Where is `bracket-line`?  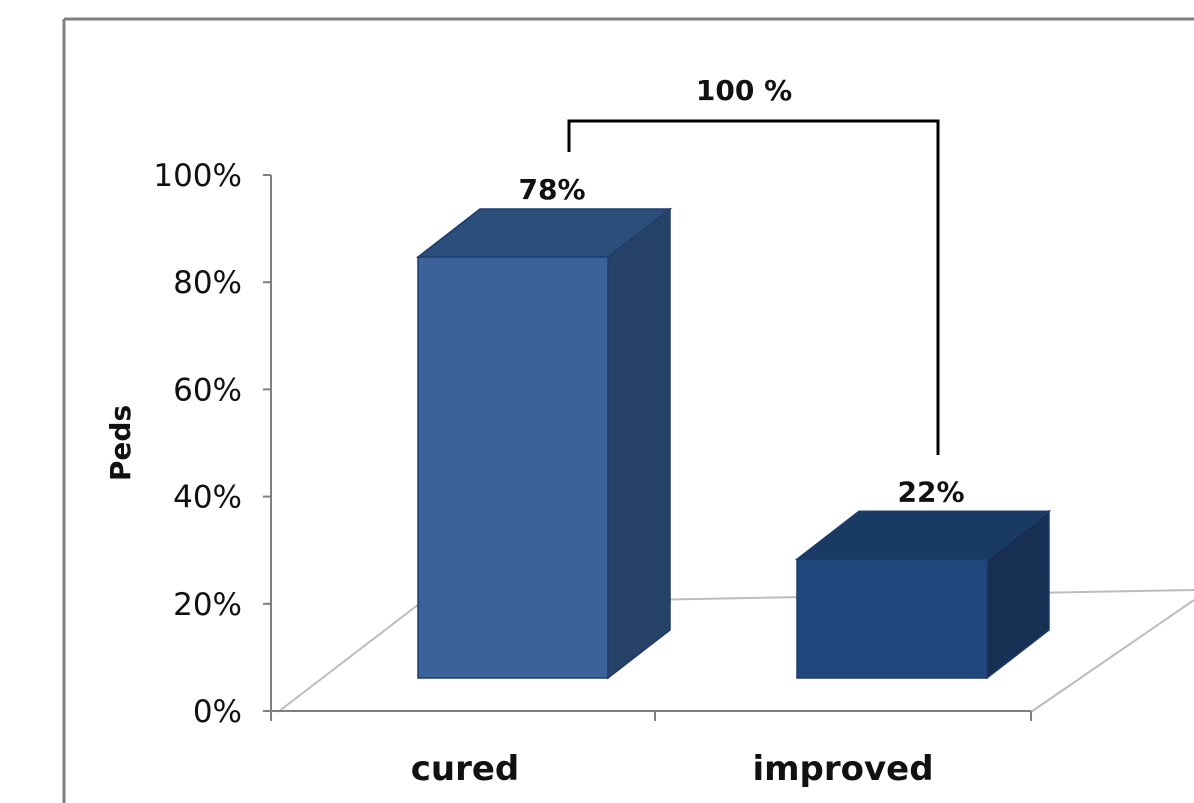
bracket-line is located at coordinates (753, 287).